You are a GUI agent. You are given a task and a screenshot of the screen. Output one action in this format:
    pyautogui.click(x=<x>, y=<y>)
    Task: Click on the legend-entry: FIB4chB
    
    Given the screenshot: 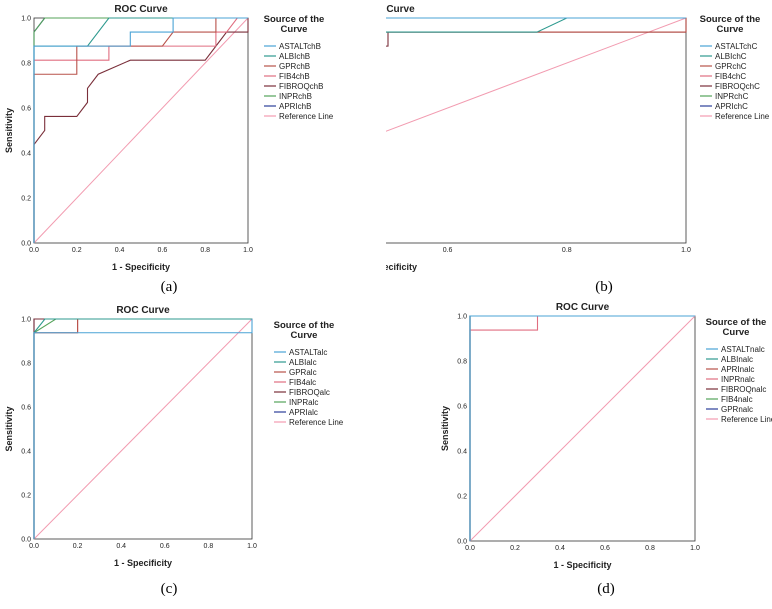 What is the action you would take?
    pyautogui.click(x=294, y=76)
    